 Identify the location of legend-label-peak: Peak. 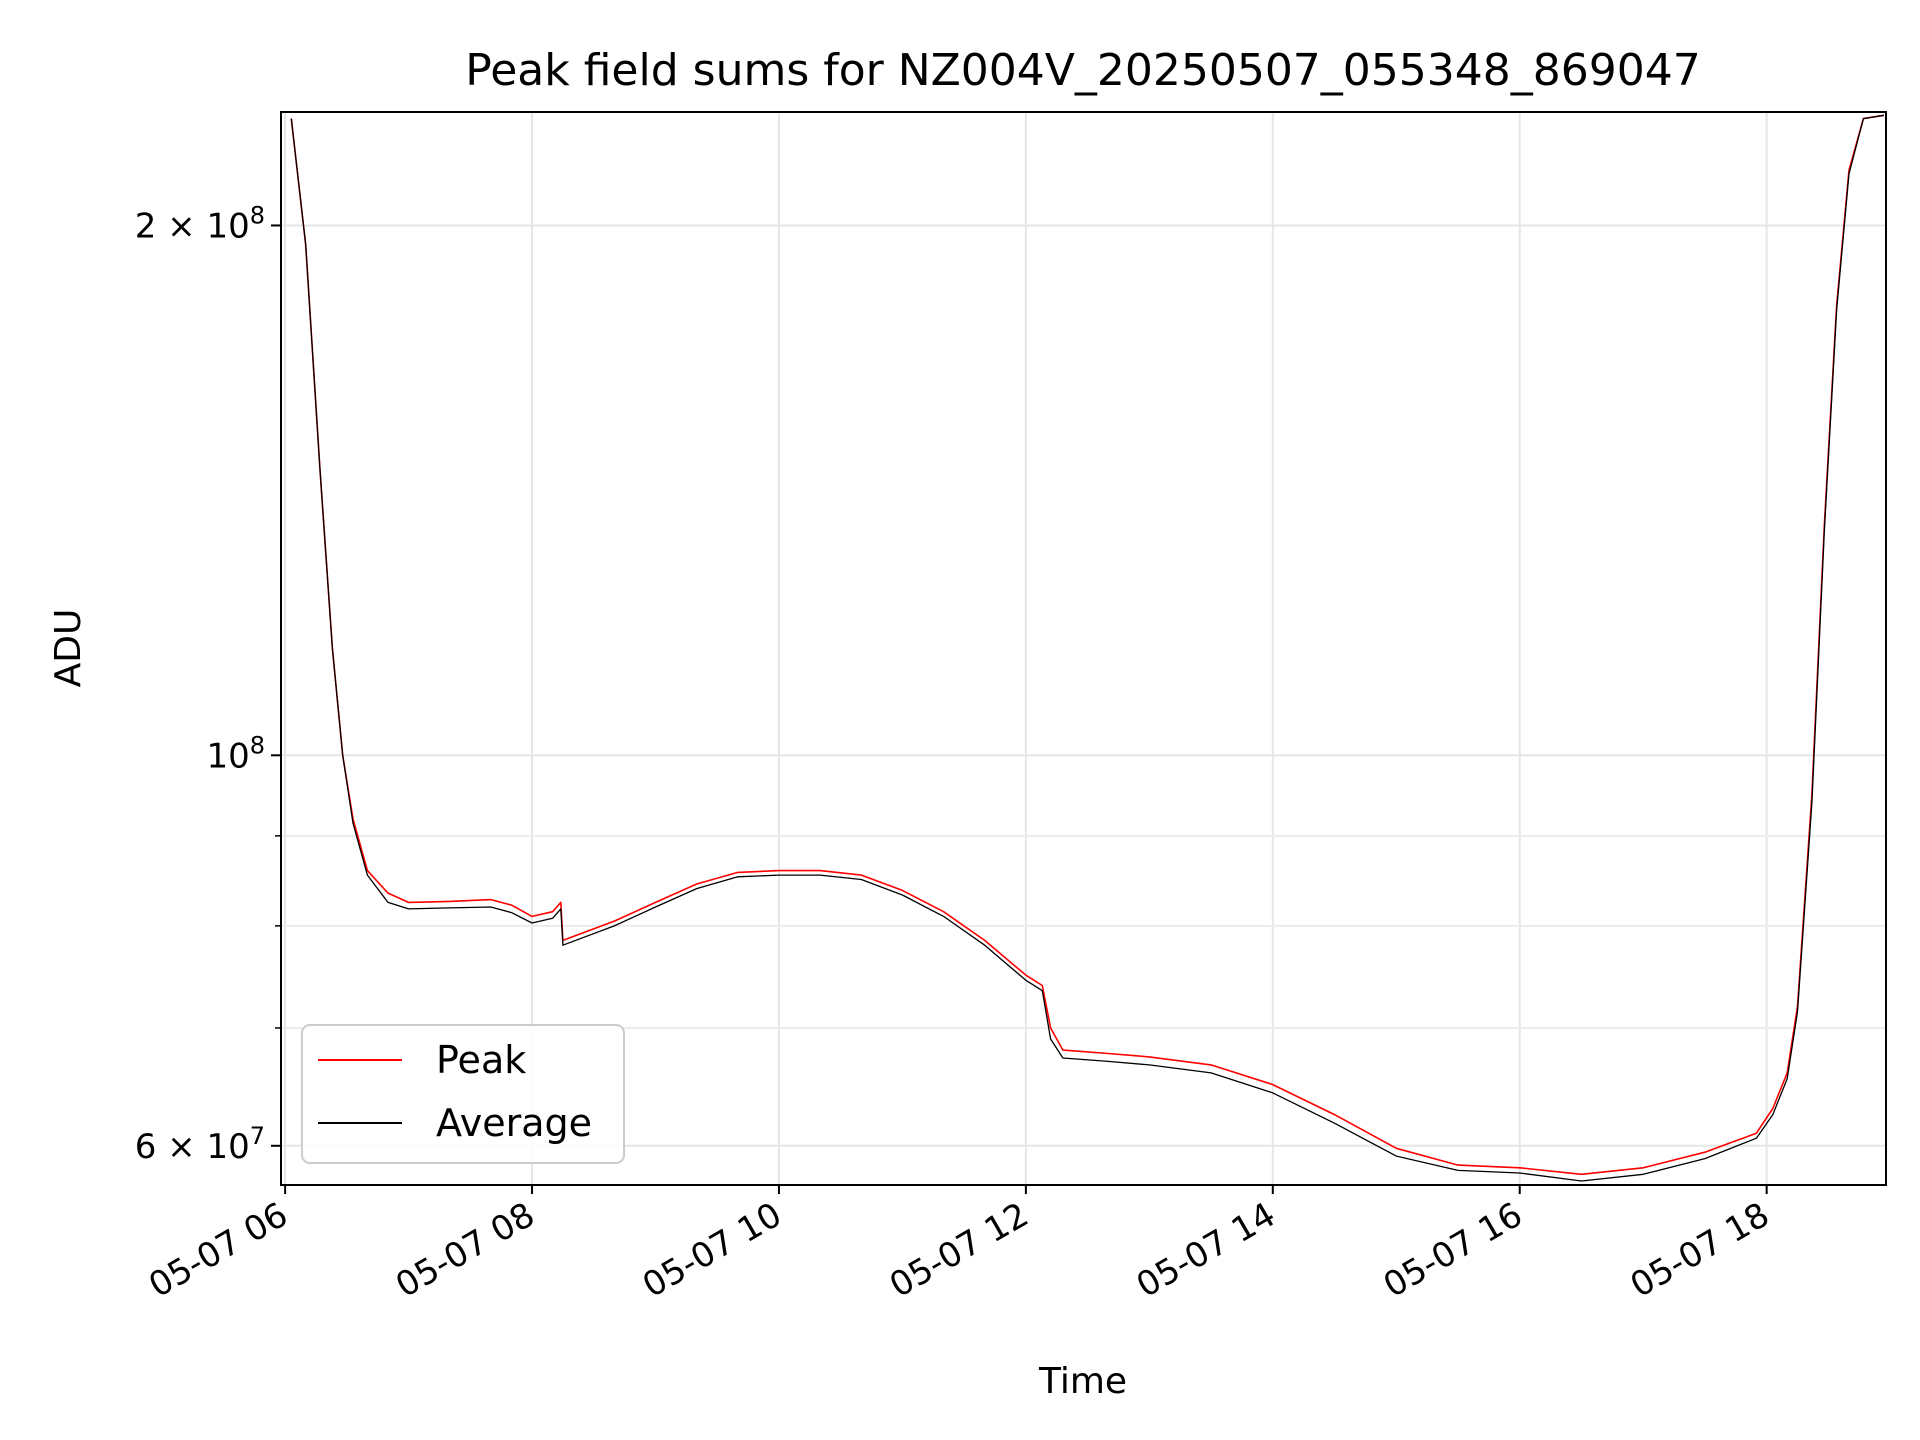
(481, 1060).